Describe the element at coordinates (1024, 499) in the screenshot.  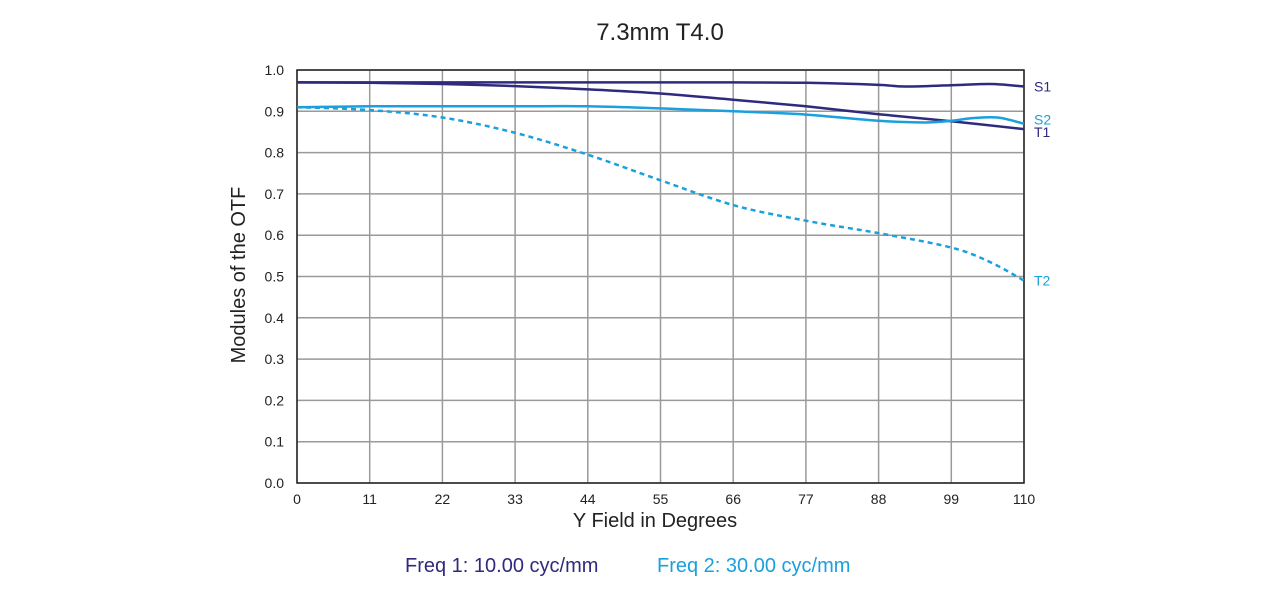
I see `x-tick-label: 110` at that location.